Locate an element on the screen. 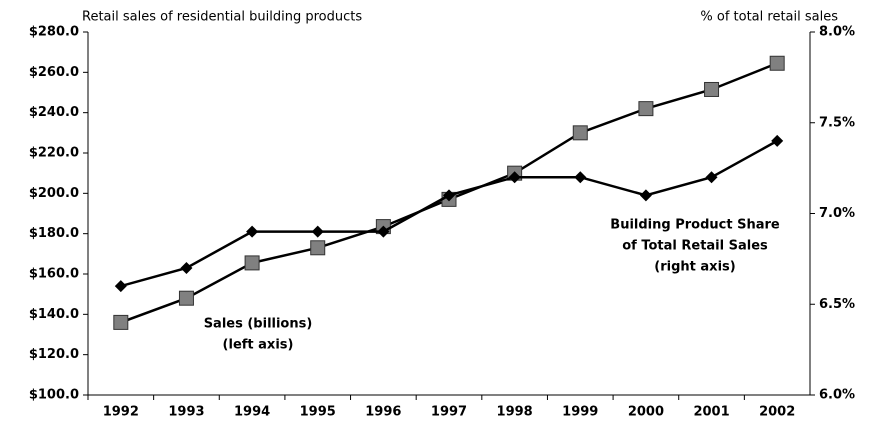  x-tick-label: 1996 is located at coordinates (383, 412).